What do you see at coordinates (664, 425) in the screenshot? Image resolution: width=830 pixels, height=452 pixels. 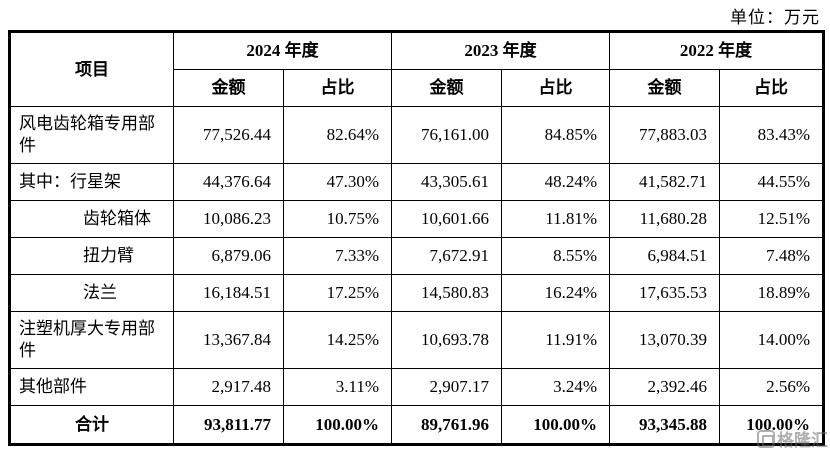 I see `amount-cell: 93,345.88` at bounding box center [664, 425].